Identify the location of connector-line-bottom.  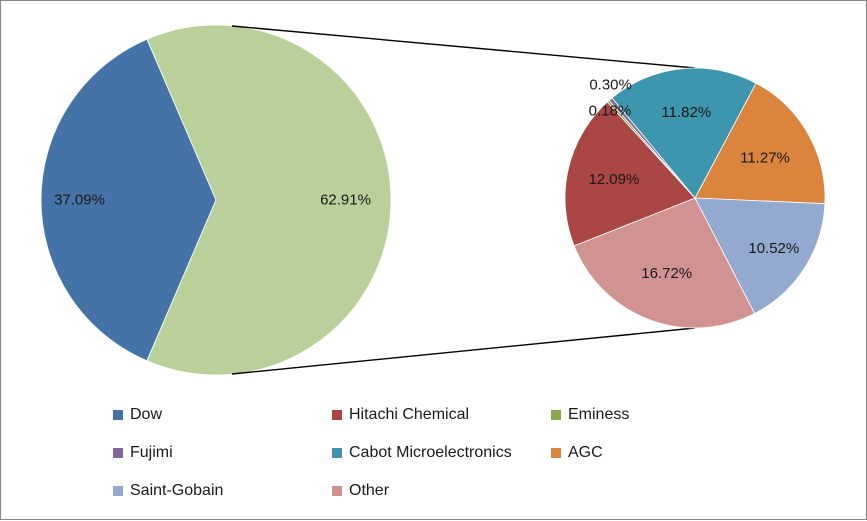
(463, 351).